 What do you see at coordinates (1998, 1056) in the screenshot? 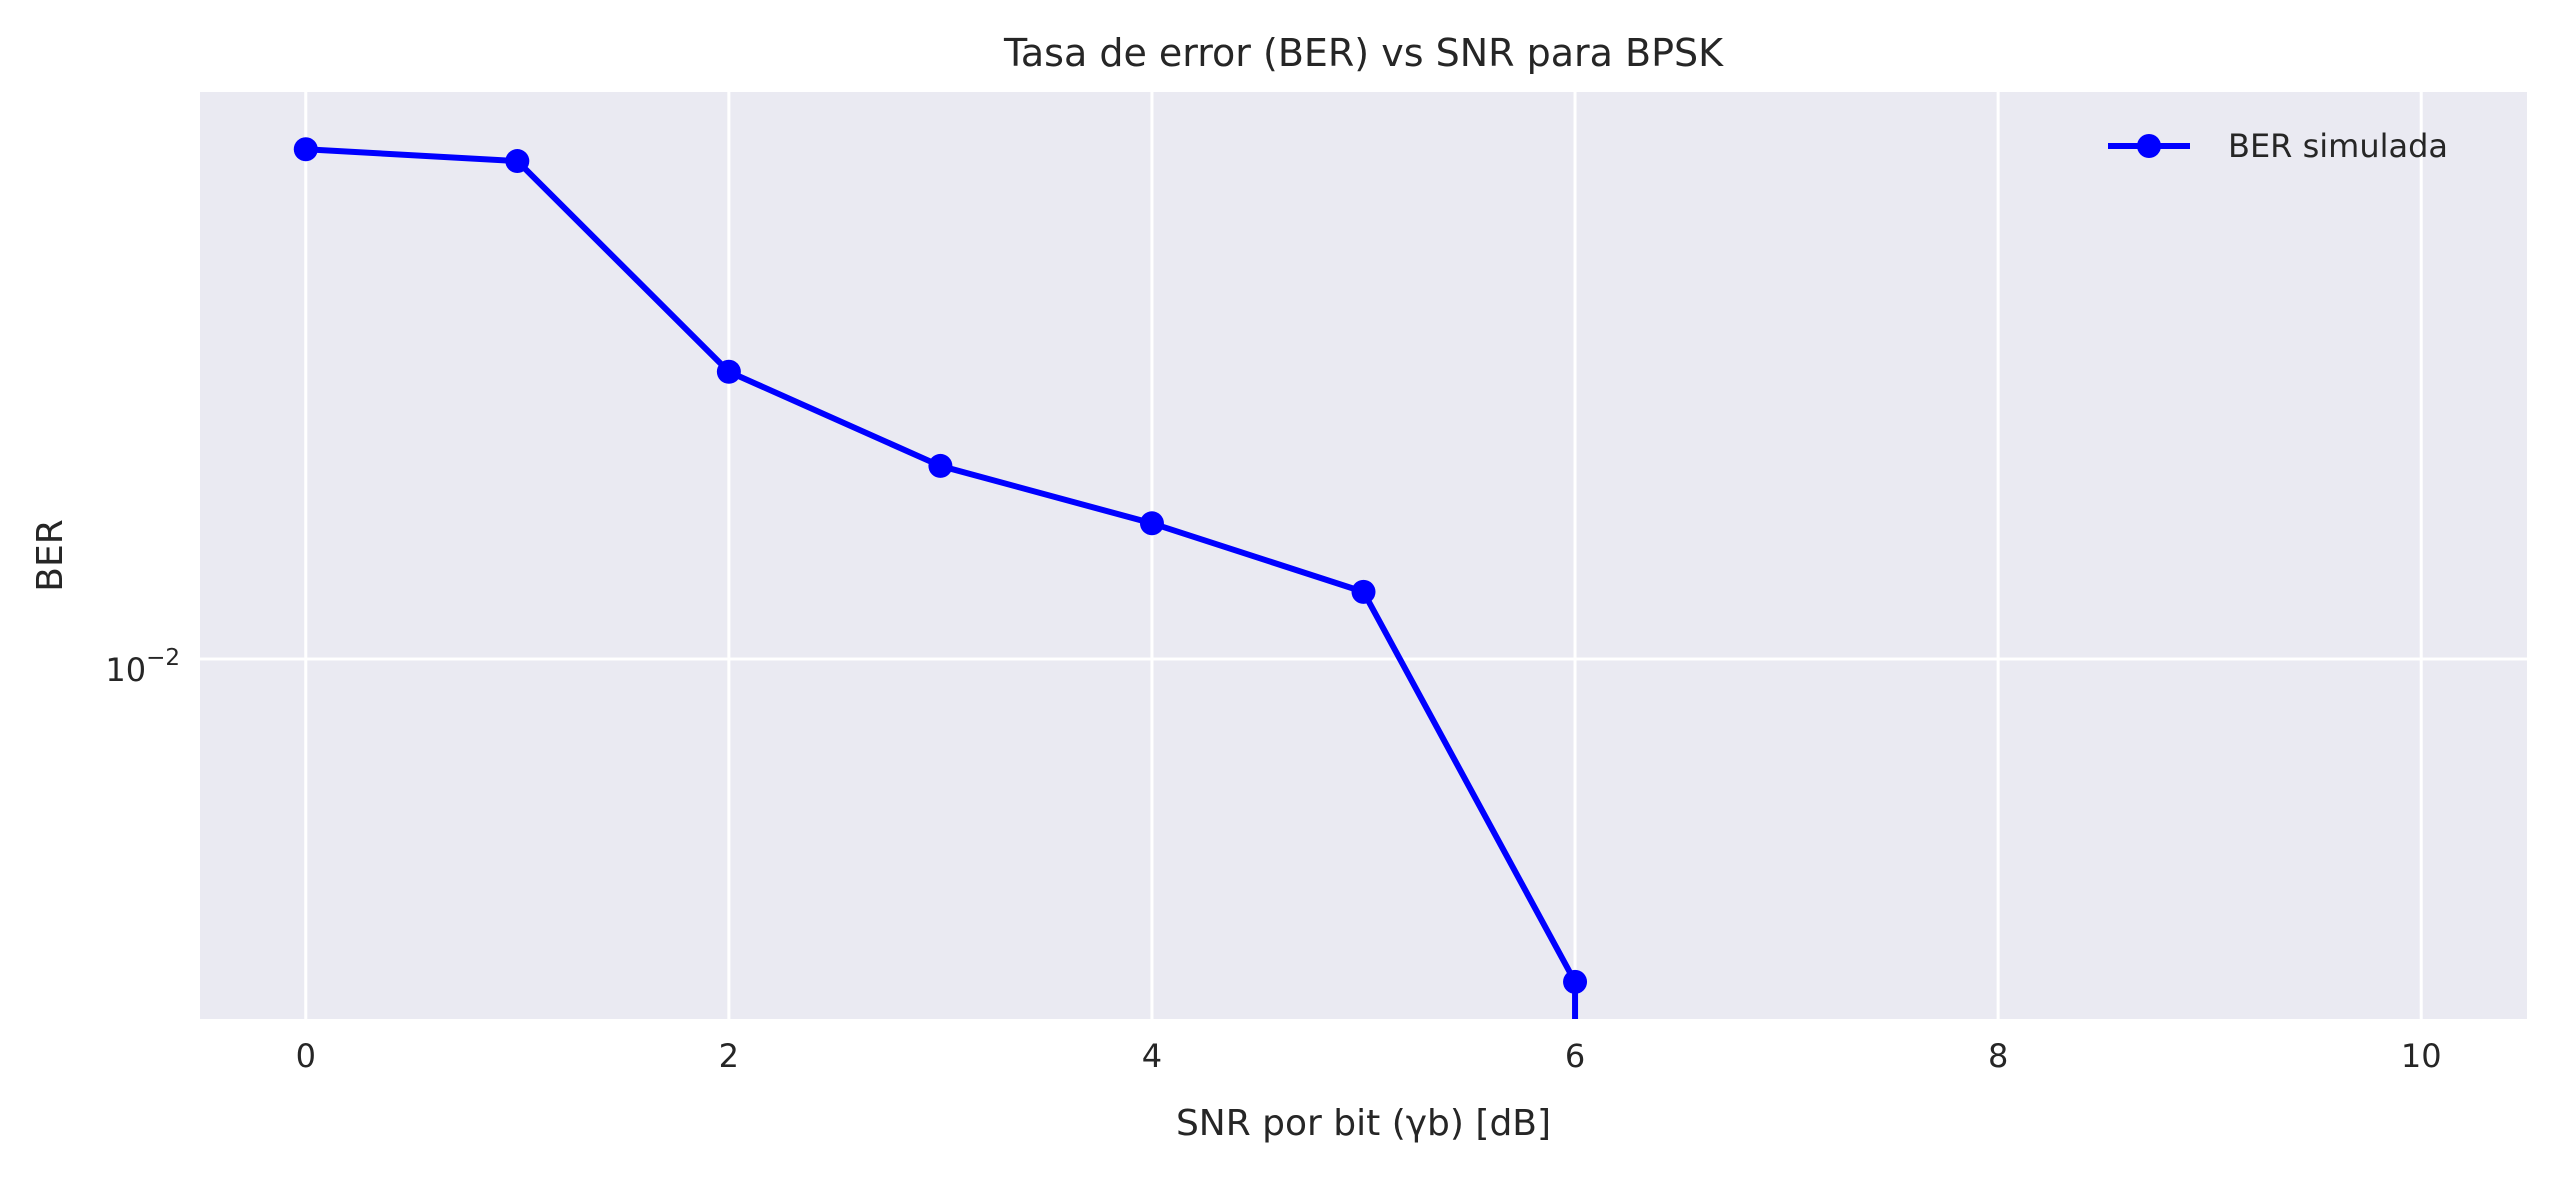
I see `x-tick-label: 8` at bounding box center [1998, 1056].